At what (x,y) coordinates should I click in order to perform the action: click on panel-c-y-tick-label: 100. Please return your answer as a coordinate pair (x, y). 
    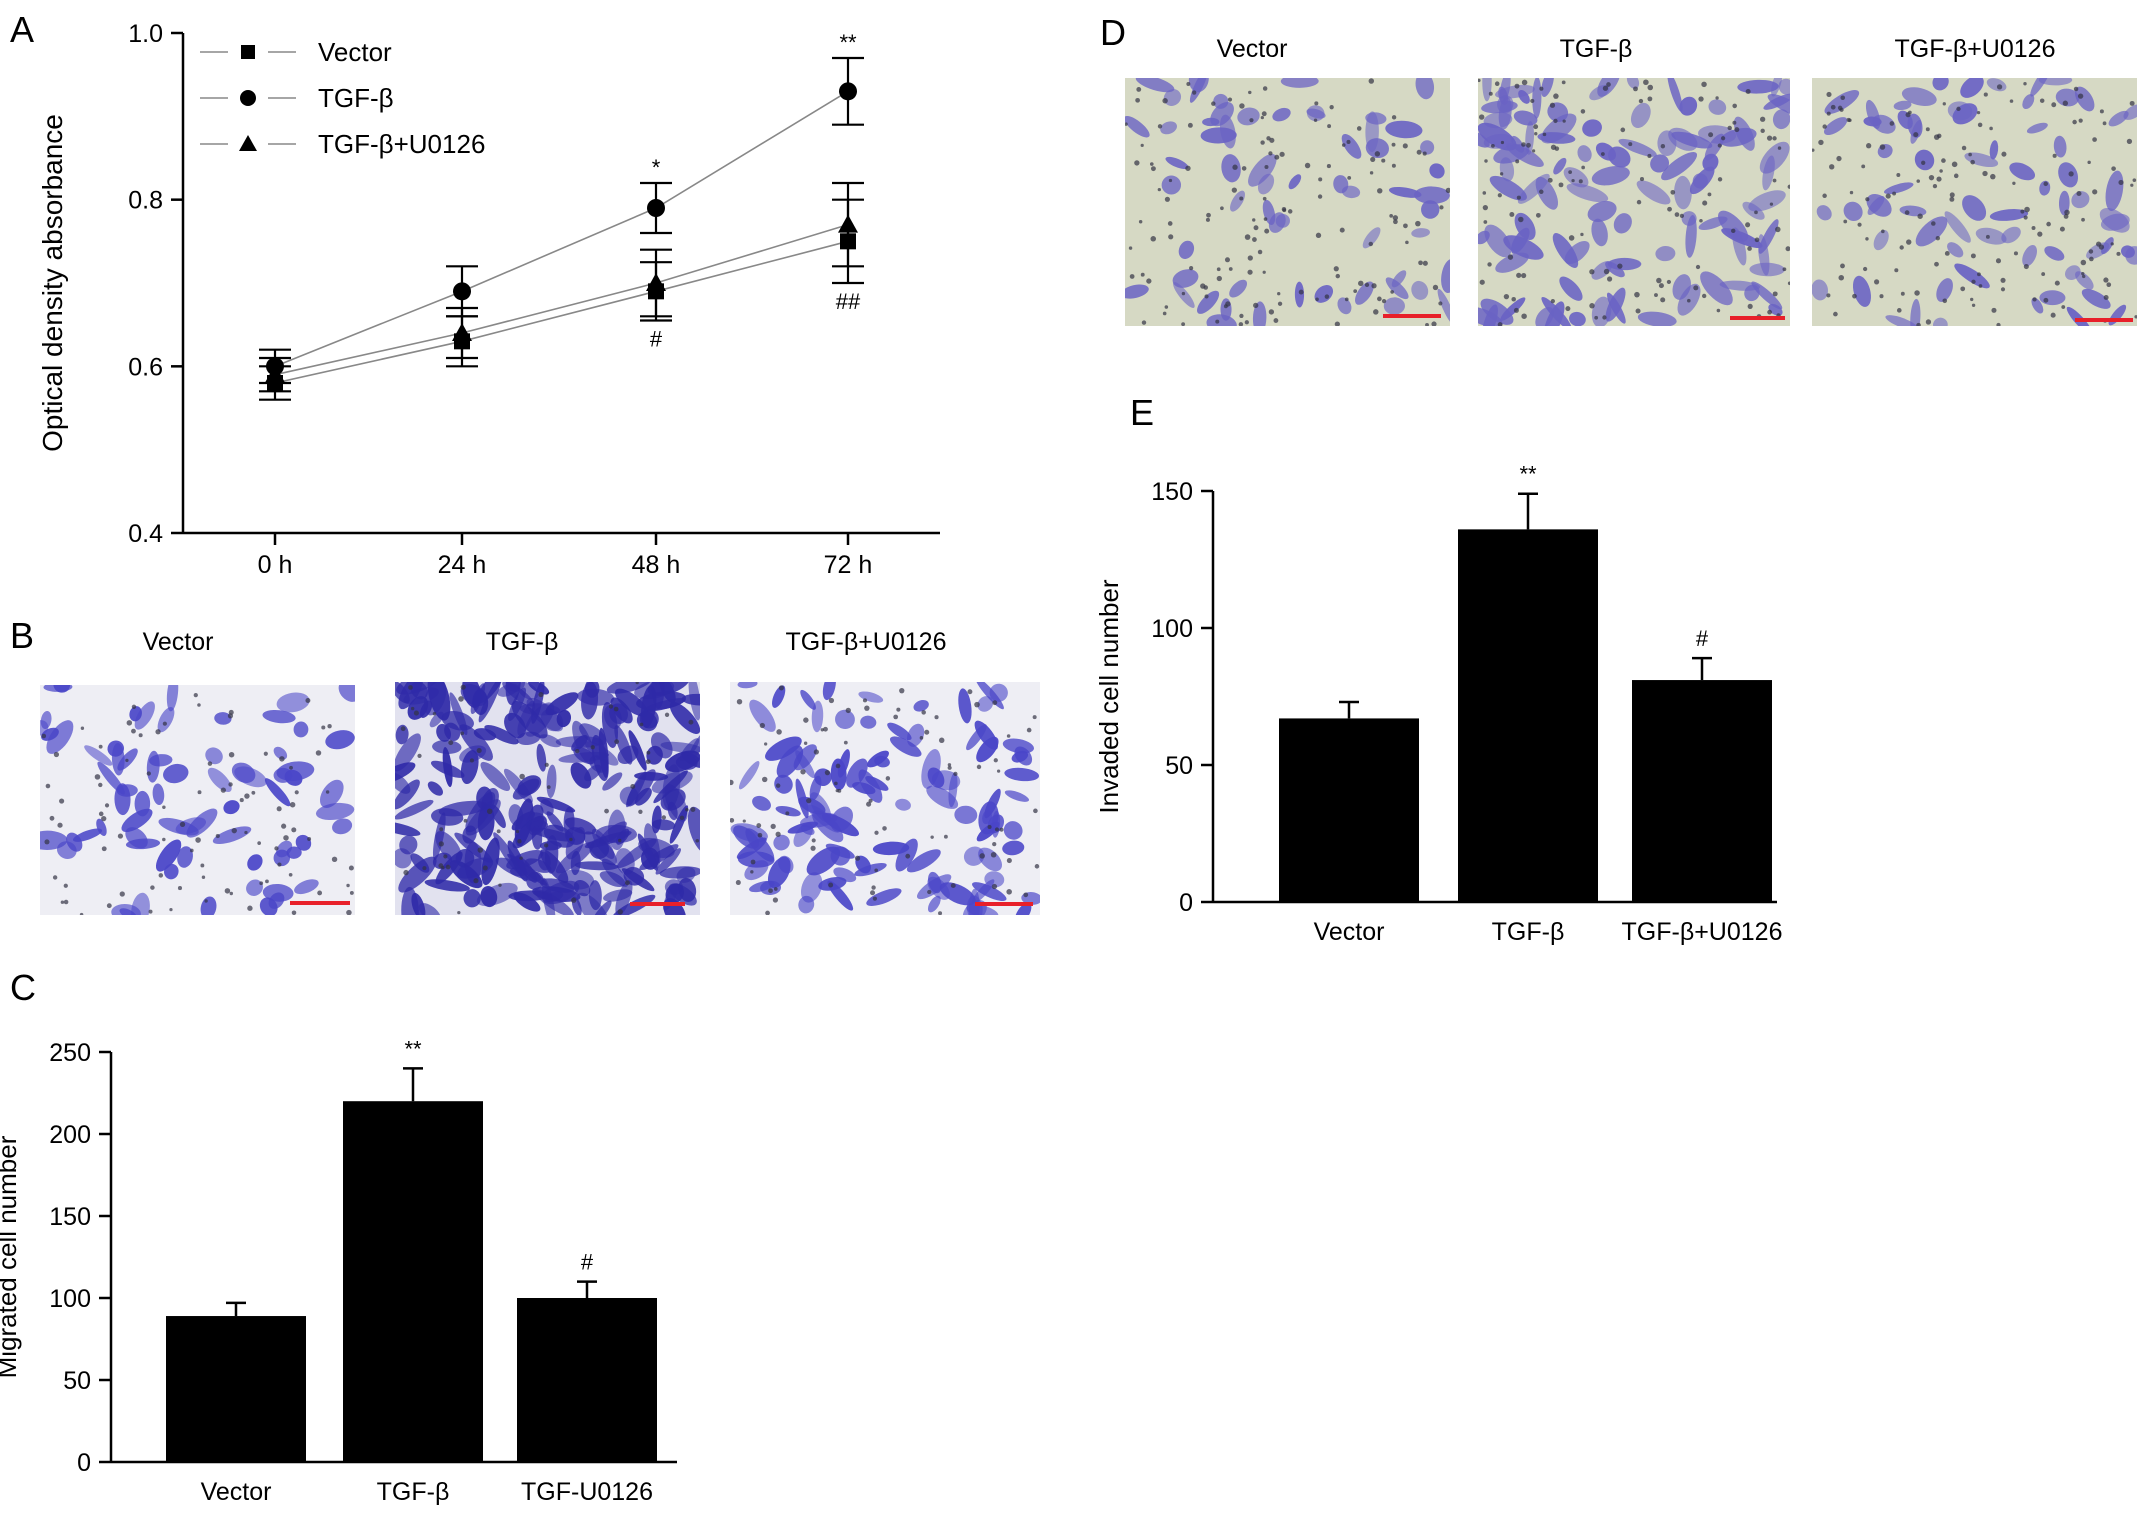
    Looking at the image, I should click on (70, 1299).